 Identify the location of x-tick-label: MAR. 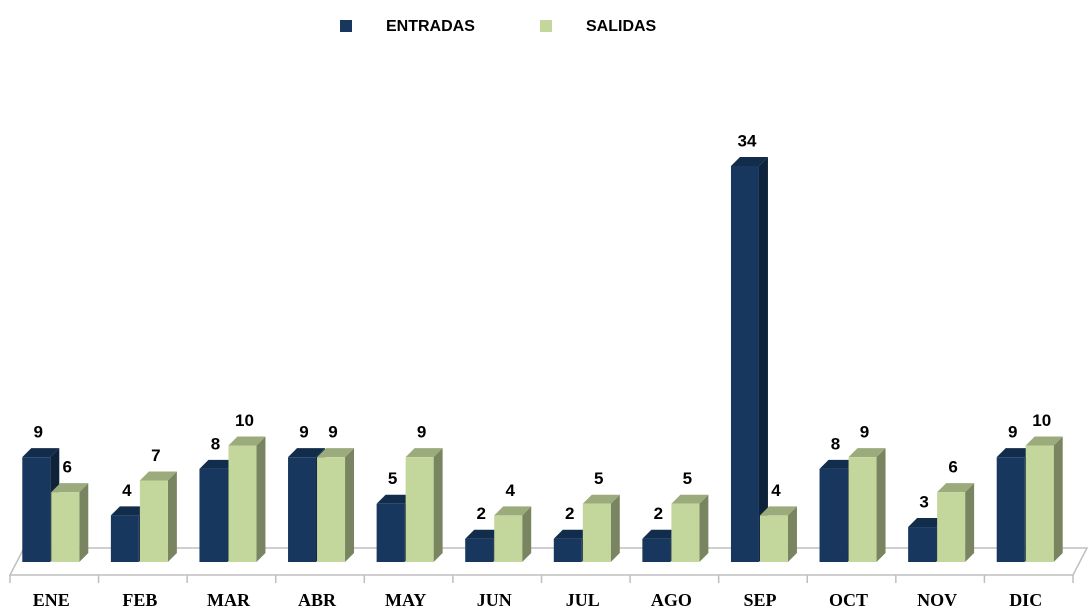
(229, 600).